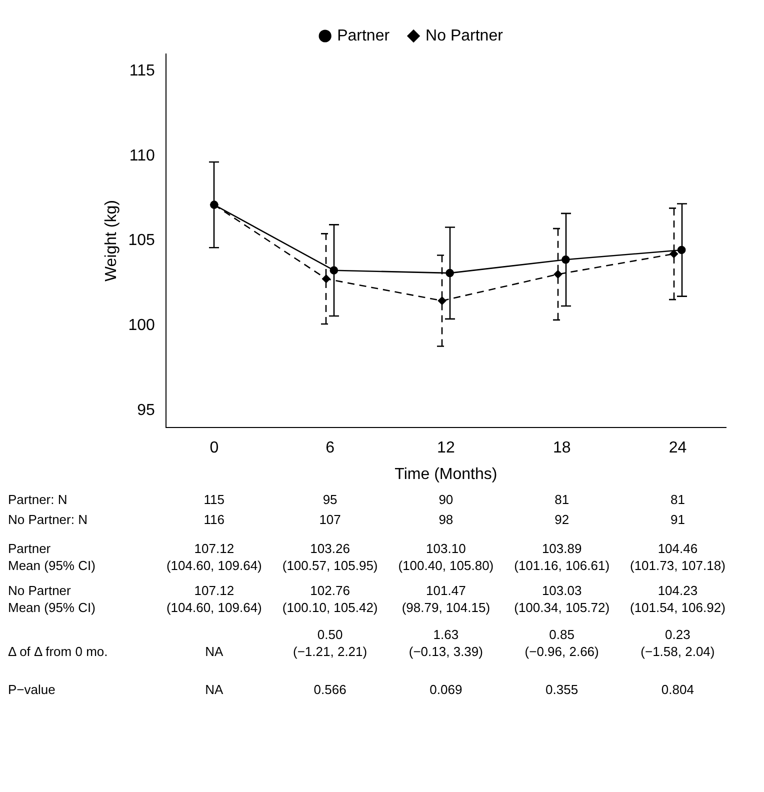  What do you see at coordinates (446, 519) in the screenshot?
I see `text: 98` at bounding box center [446, 519].